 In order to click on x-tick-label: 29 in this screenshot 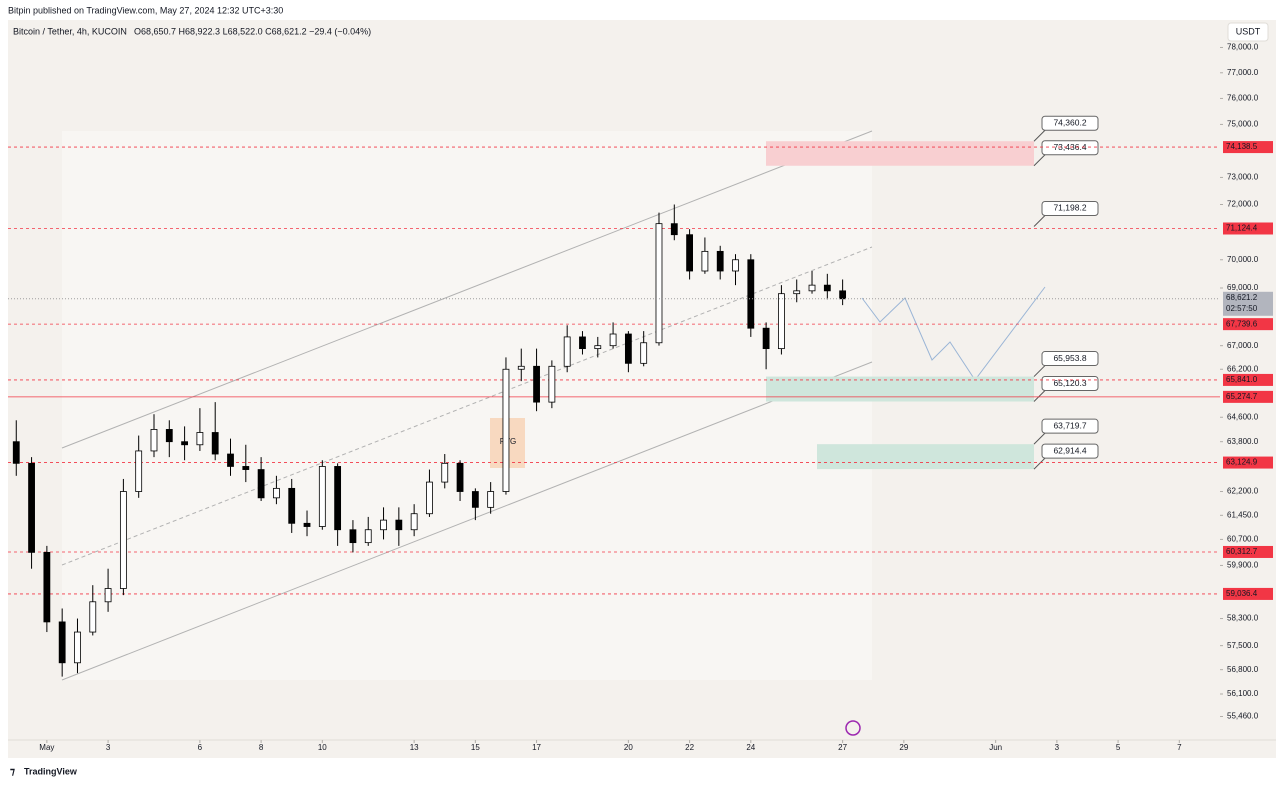, I will do `click(903, 747)`.